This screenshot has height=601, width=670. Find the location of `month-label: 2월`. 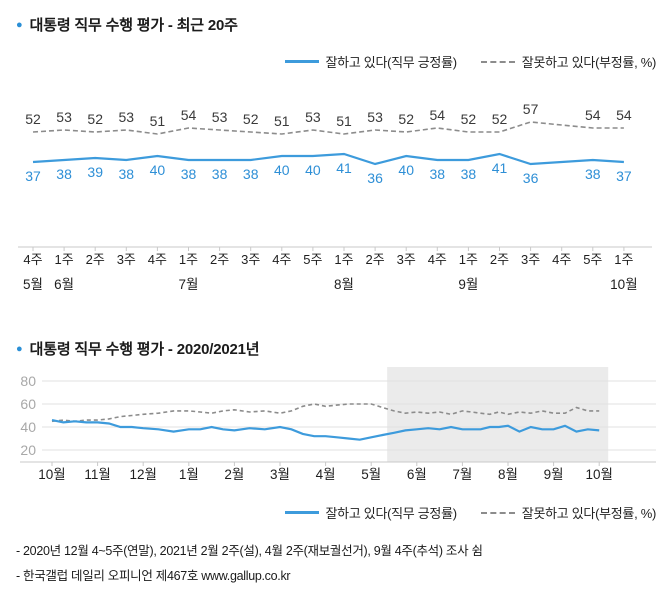

month-label: 2월 is located at coordinates (234, 474).